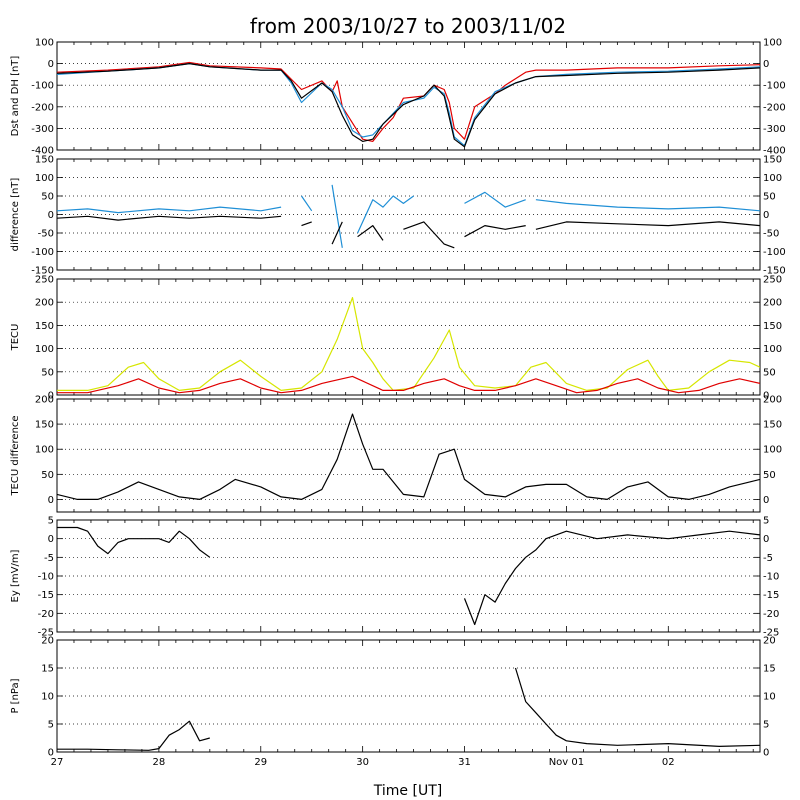 The image size is (800, 800). What do you see at coordinates (260, 762) in the screenshot?
I see `x-tick-label: 29` at bounding box center [260, 762].